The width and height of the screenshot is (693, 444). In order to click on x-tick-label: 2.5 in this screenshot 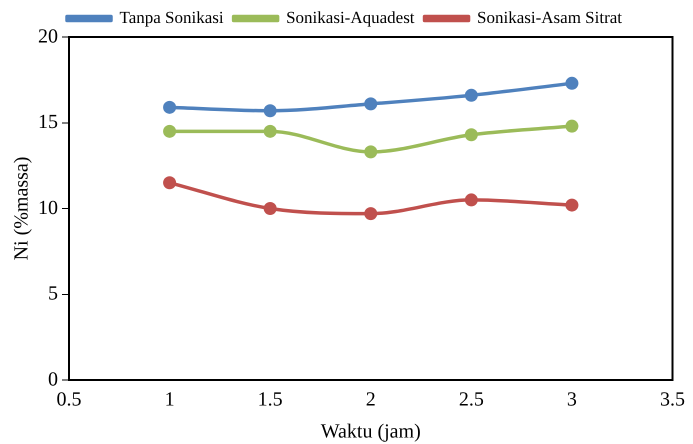, I will do `click(471, 399)`.